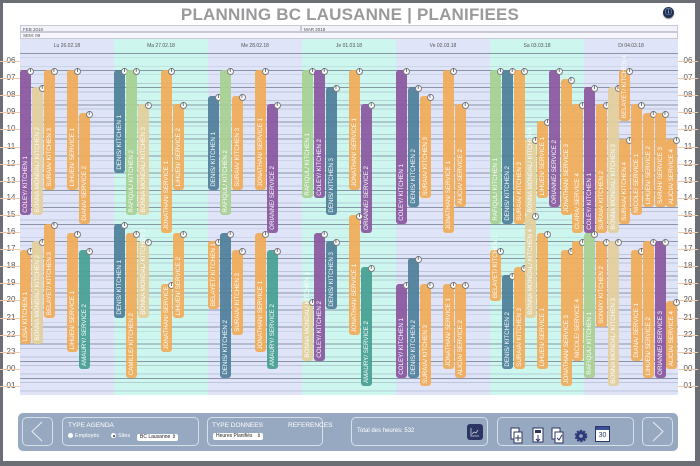 The width and height of the screenshot is (700, 466). I want to click on shift-bar: SARAH/ SERVICE 3 i, so click(661, 158).